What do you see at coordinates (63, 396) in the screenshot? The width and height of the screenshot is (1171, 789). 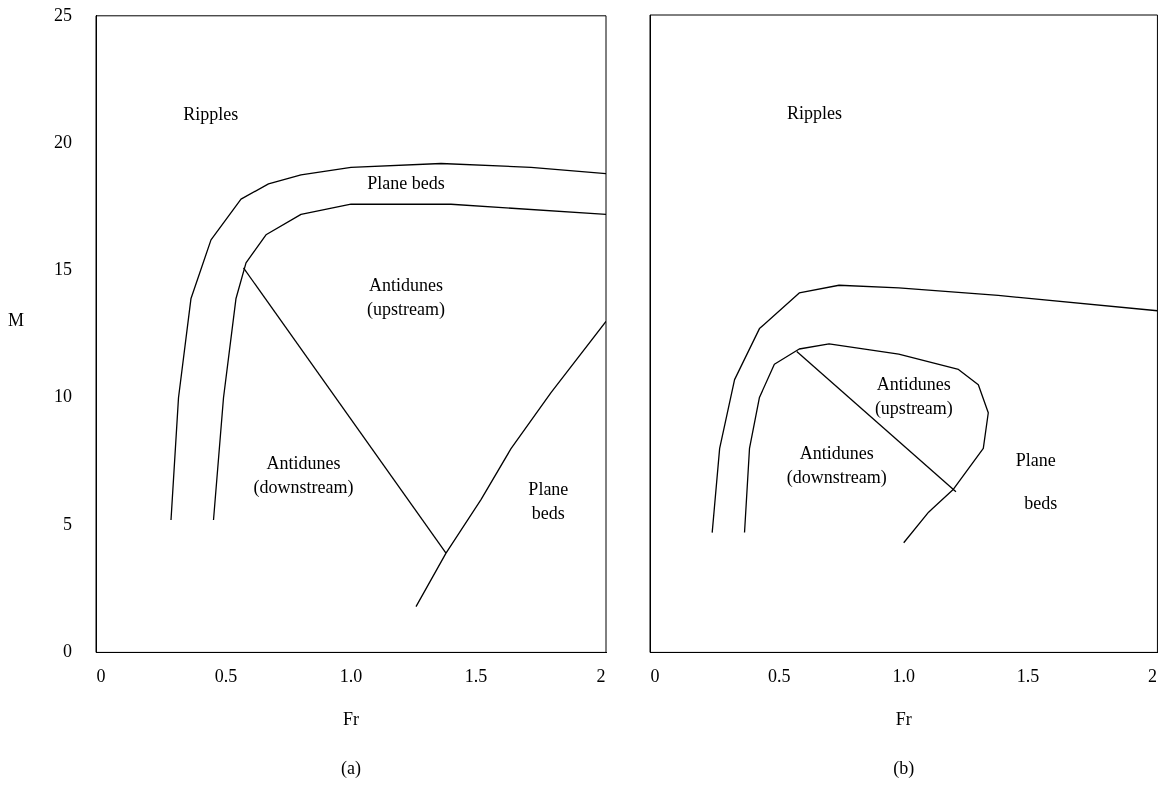 I see `y-tick-label: 10` at bounding box center [63, 396].